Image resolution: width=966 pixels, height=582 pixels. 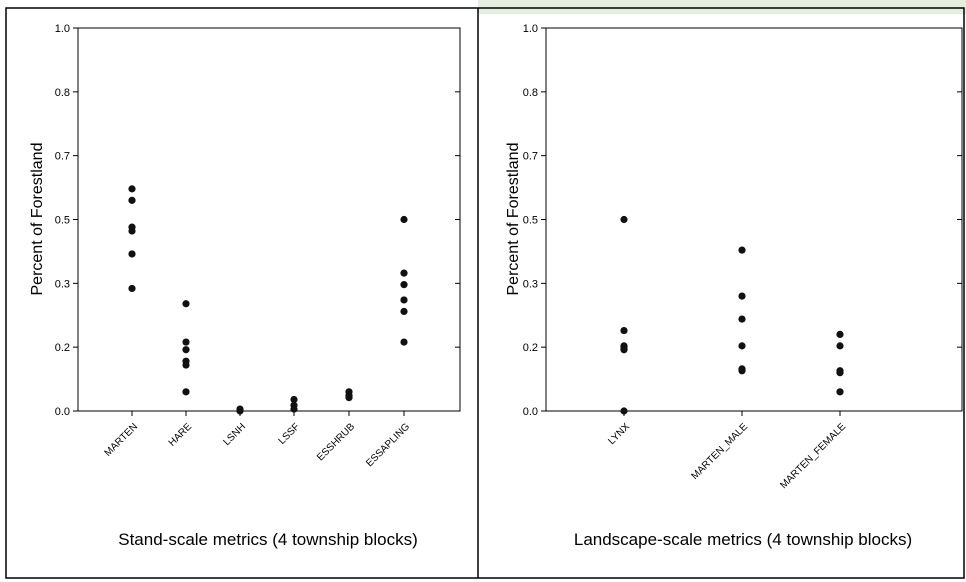 I want to click on stand-points, so click(x=268, y=300).